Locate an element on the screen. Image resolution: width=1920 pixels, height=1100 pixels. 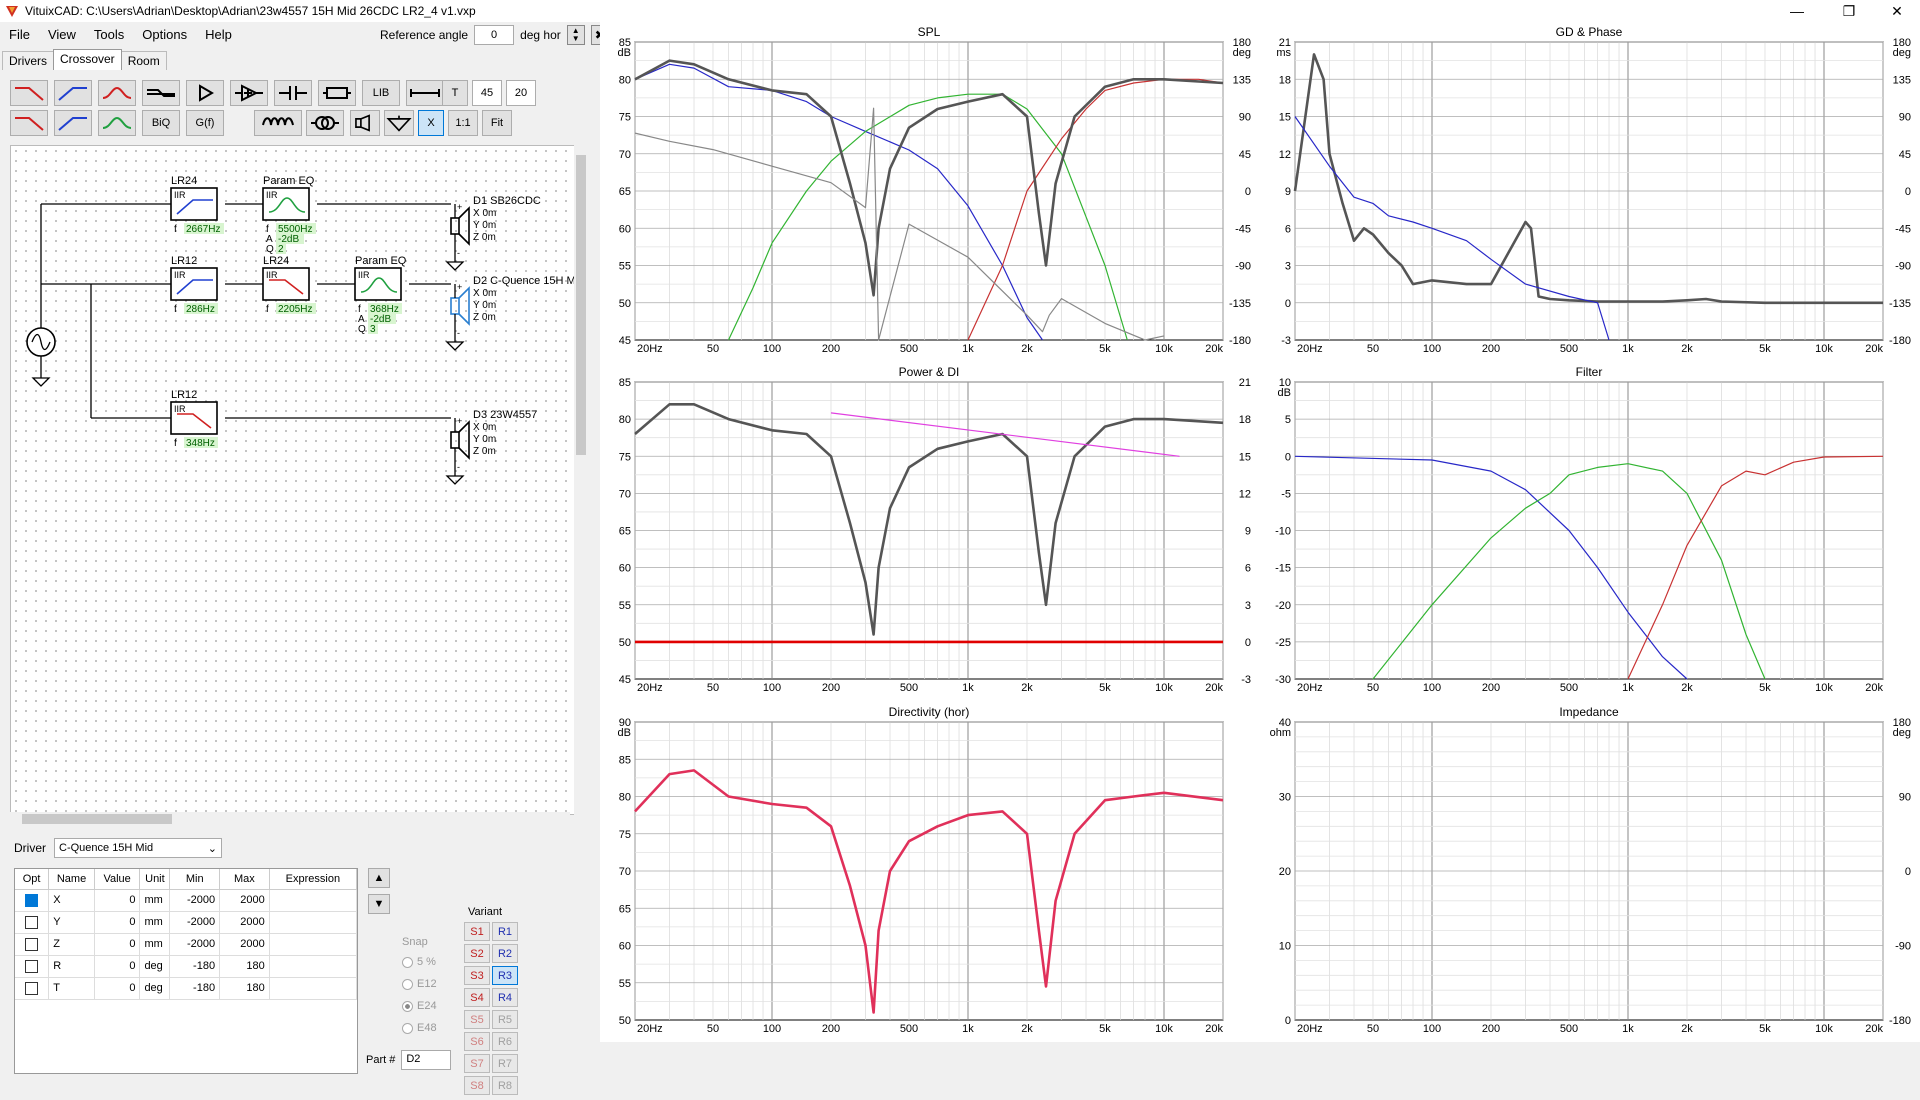
value-45-field: 45 is located at coordinates (487, 93).